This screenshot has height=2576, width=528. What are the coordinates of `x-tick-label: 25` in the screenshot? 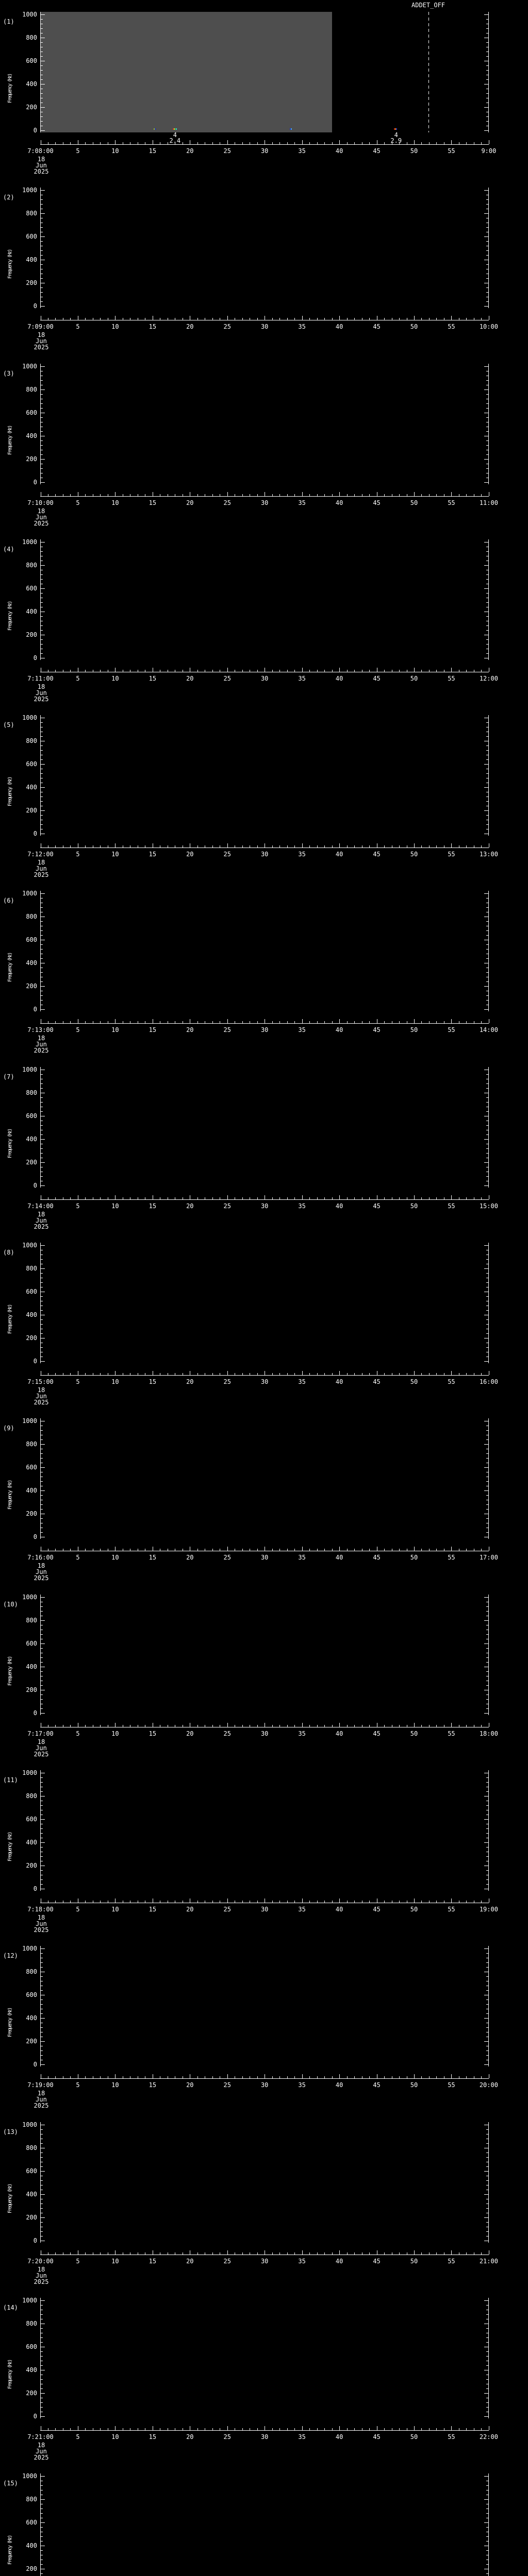 It's located at (227, 678).